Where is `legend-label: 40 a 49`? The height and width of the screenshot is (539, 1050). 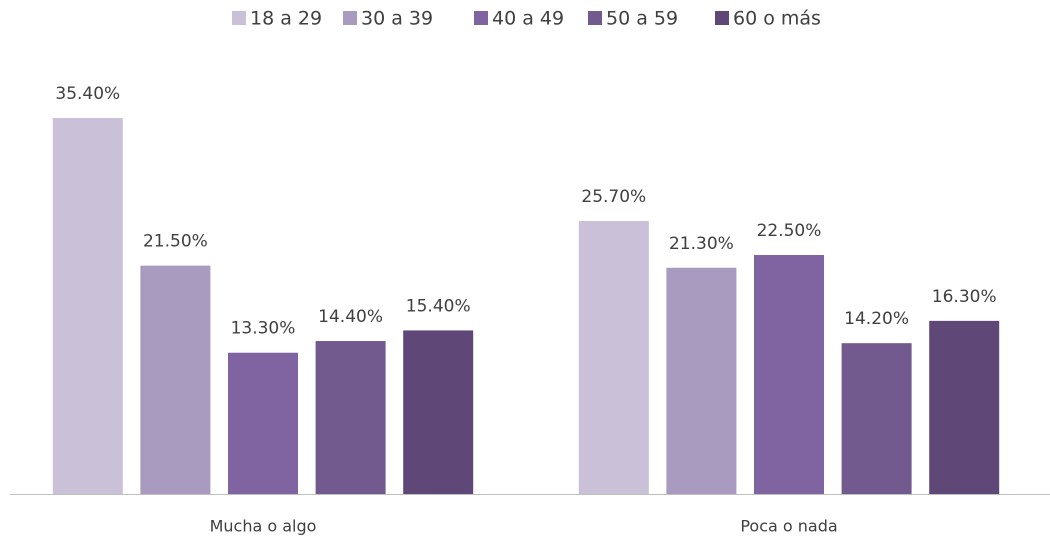 legend-label: 40 a 49 is located at coordinates (528, 19).